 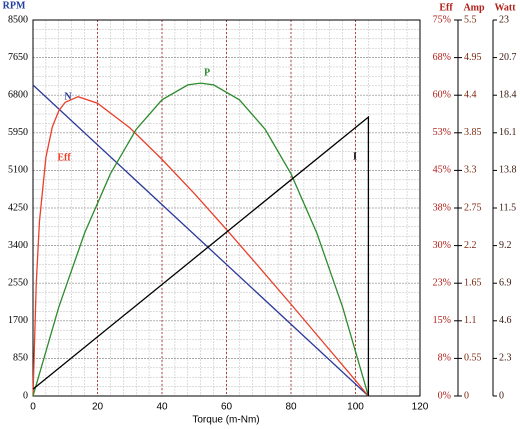 What do you see at coordinates (508, 57) in the screenshot?
I see `y4-tick-label: 20.7` at bounding box center [508, 57].